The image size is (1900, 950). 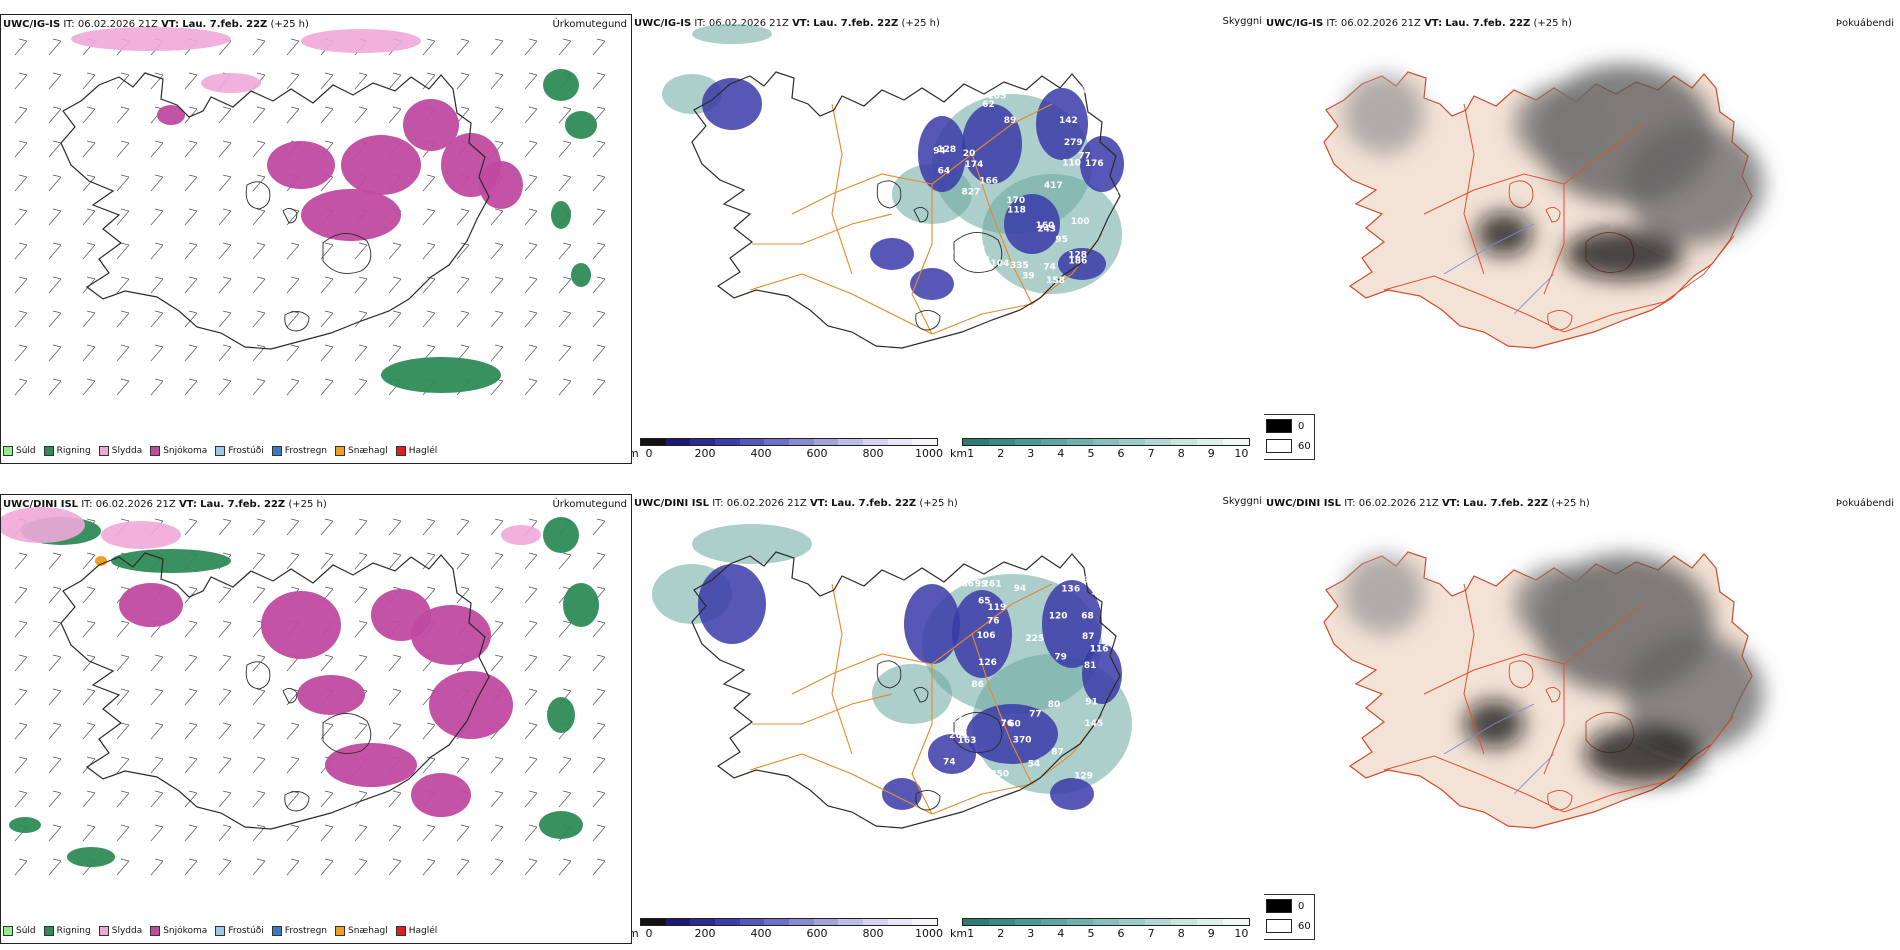 I want to click on legend-item: Snæhagl, so click(x=361, y=931).